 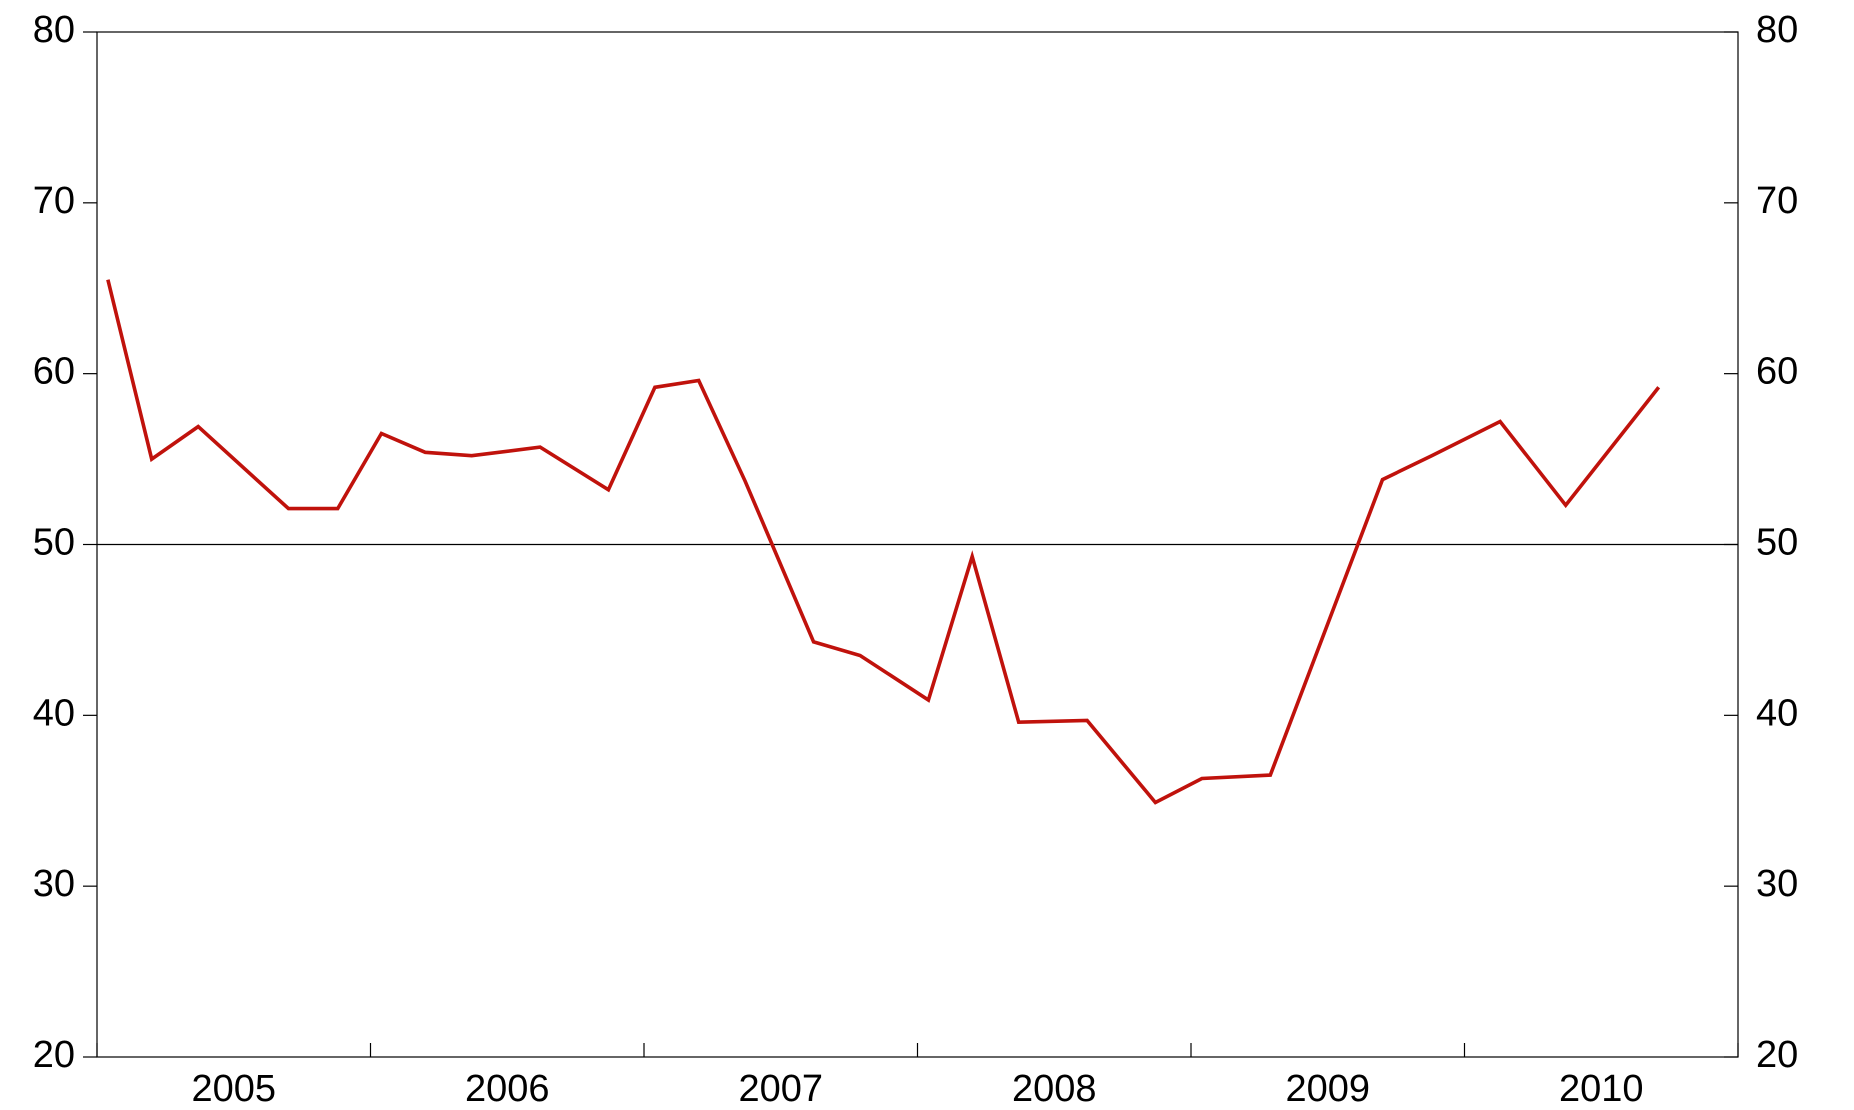 What do you see at coordinates (1777, 372) in the screenshot?
I see `y2-tick-label: 60` at bounding box center [1777, 372].